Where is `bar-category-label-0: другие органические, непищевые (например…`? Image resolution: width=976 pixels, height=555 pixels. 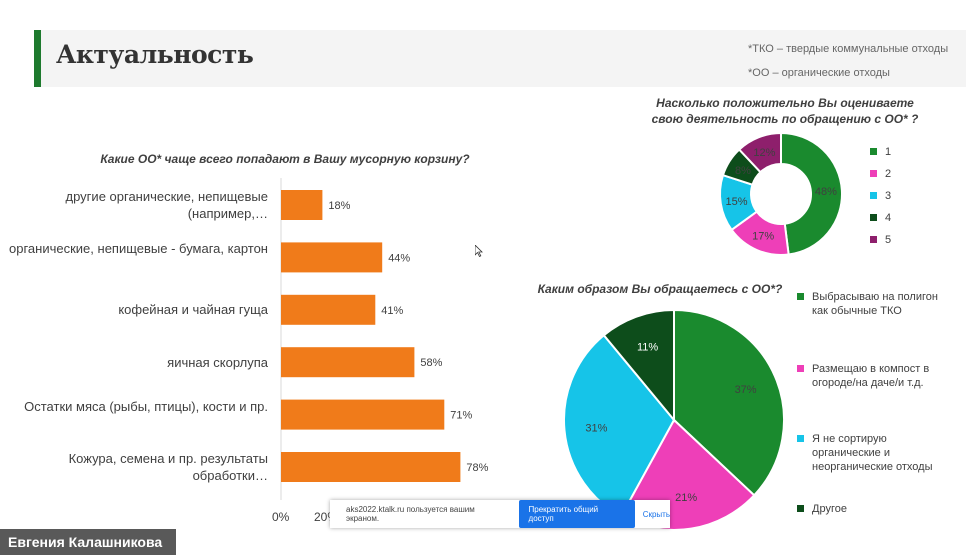 bar-category-label-0: другие органические, непищевые (например… is located at coordinates (166, 205).